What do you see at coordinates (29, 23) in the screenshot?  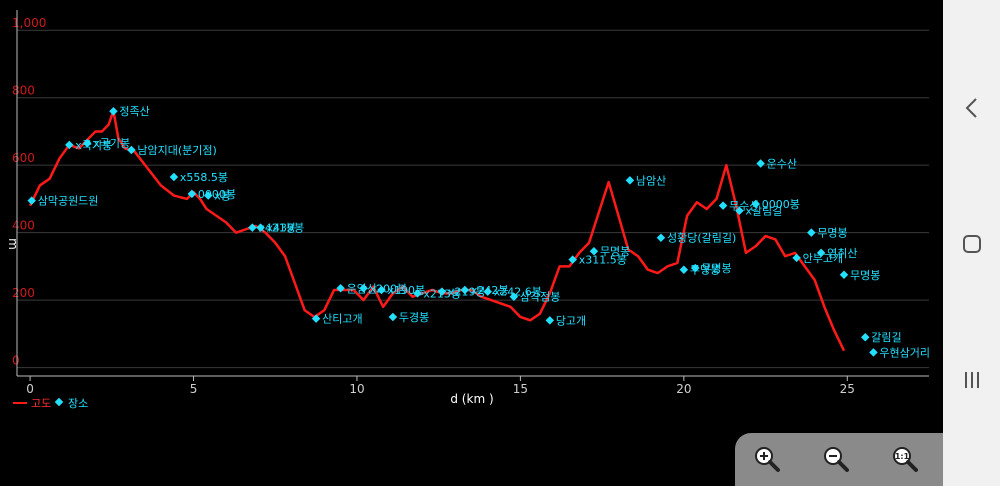 I see `y-tick-label: 1,000` at bounding box center [29, 23].